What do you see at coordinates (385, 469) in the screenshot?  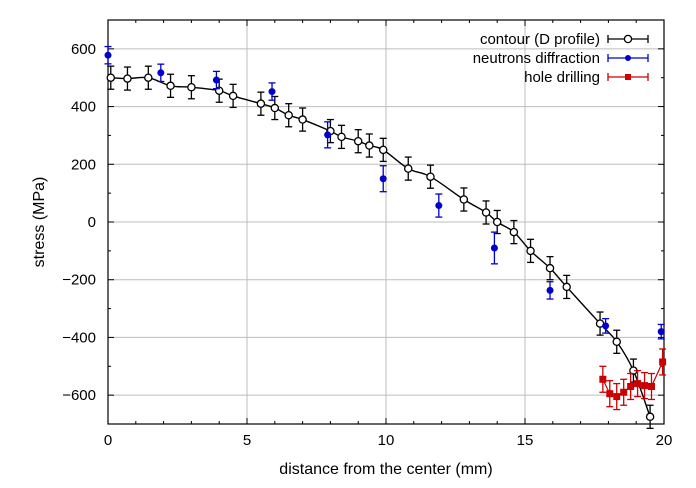 I see `x-axis-title: distance from the center (mm)` at bounding box center [385, 469].